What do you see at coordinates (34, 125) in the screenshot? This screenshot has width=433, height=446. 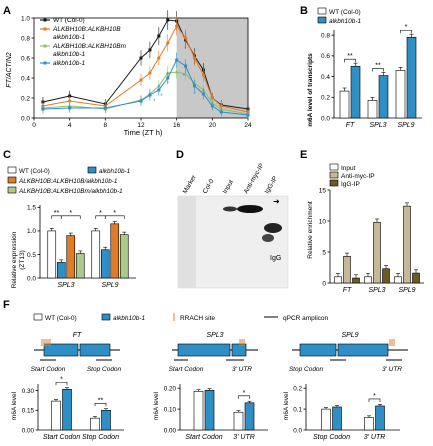 I see `x-tick-label: 0` at bounding box center [34, 125].